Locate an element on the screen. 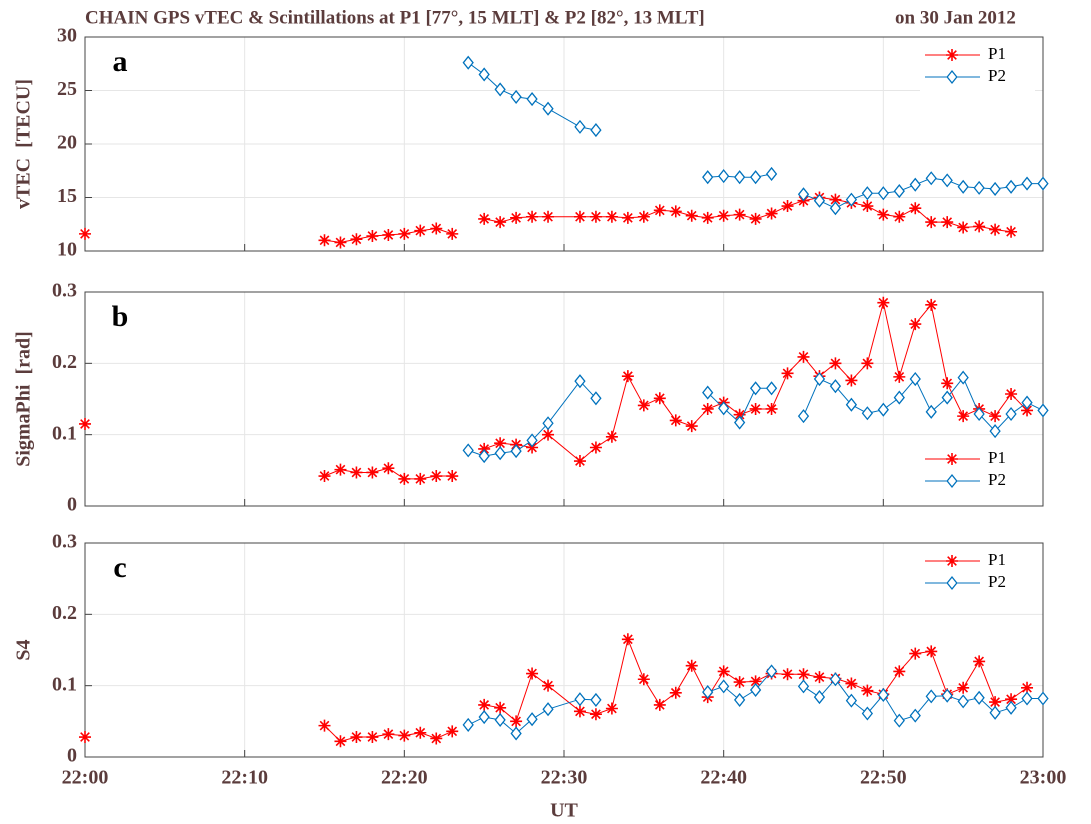 The width and height of the screenshot is (1091, 824). y-axis-label: vTEC [TECU] is located at coordinates (24, 144).